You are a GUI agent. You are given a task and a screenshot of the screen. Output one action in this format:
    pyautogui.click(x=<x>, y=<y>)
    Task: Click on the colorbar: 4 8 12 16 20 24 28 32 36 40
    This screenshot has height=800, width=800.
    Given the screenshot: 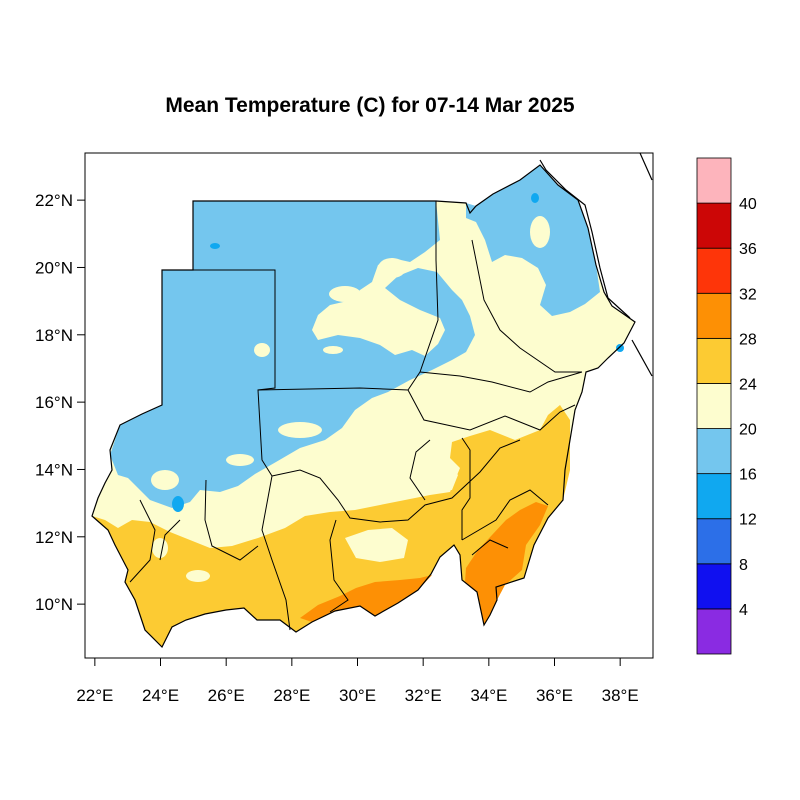 What is the action you would take?
    pyautogui.click(x=726, y=406)
    